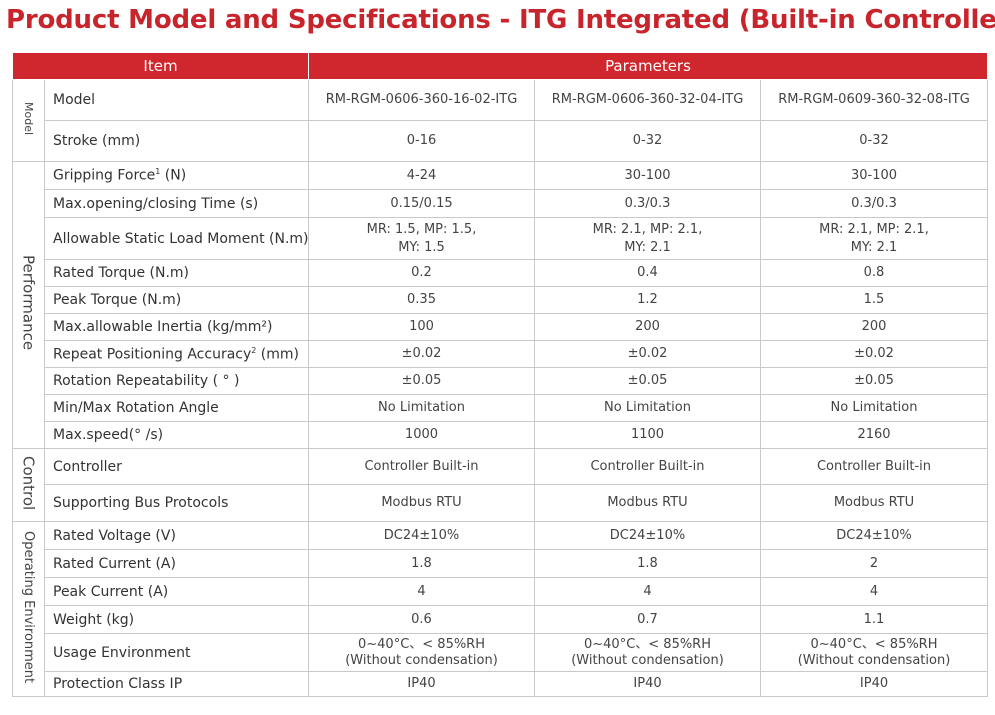 The width and height of the screenshot is (995, 715). I want to click on cell: 0.2, so click(421, 273).